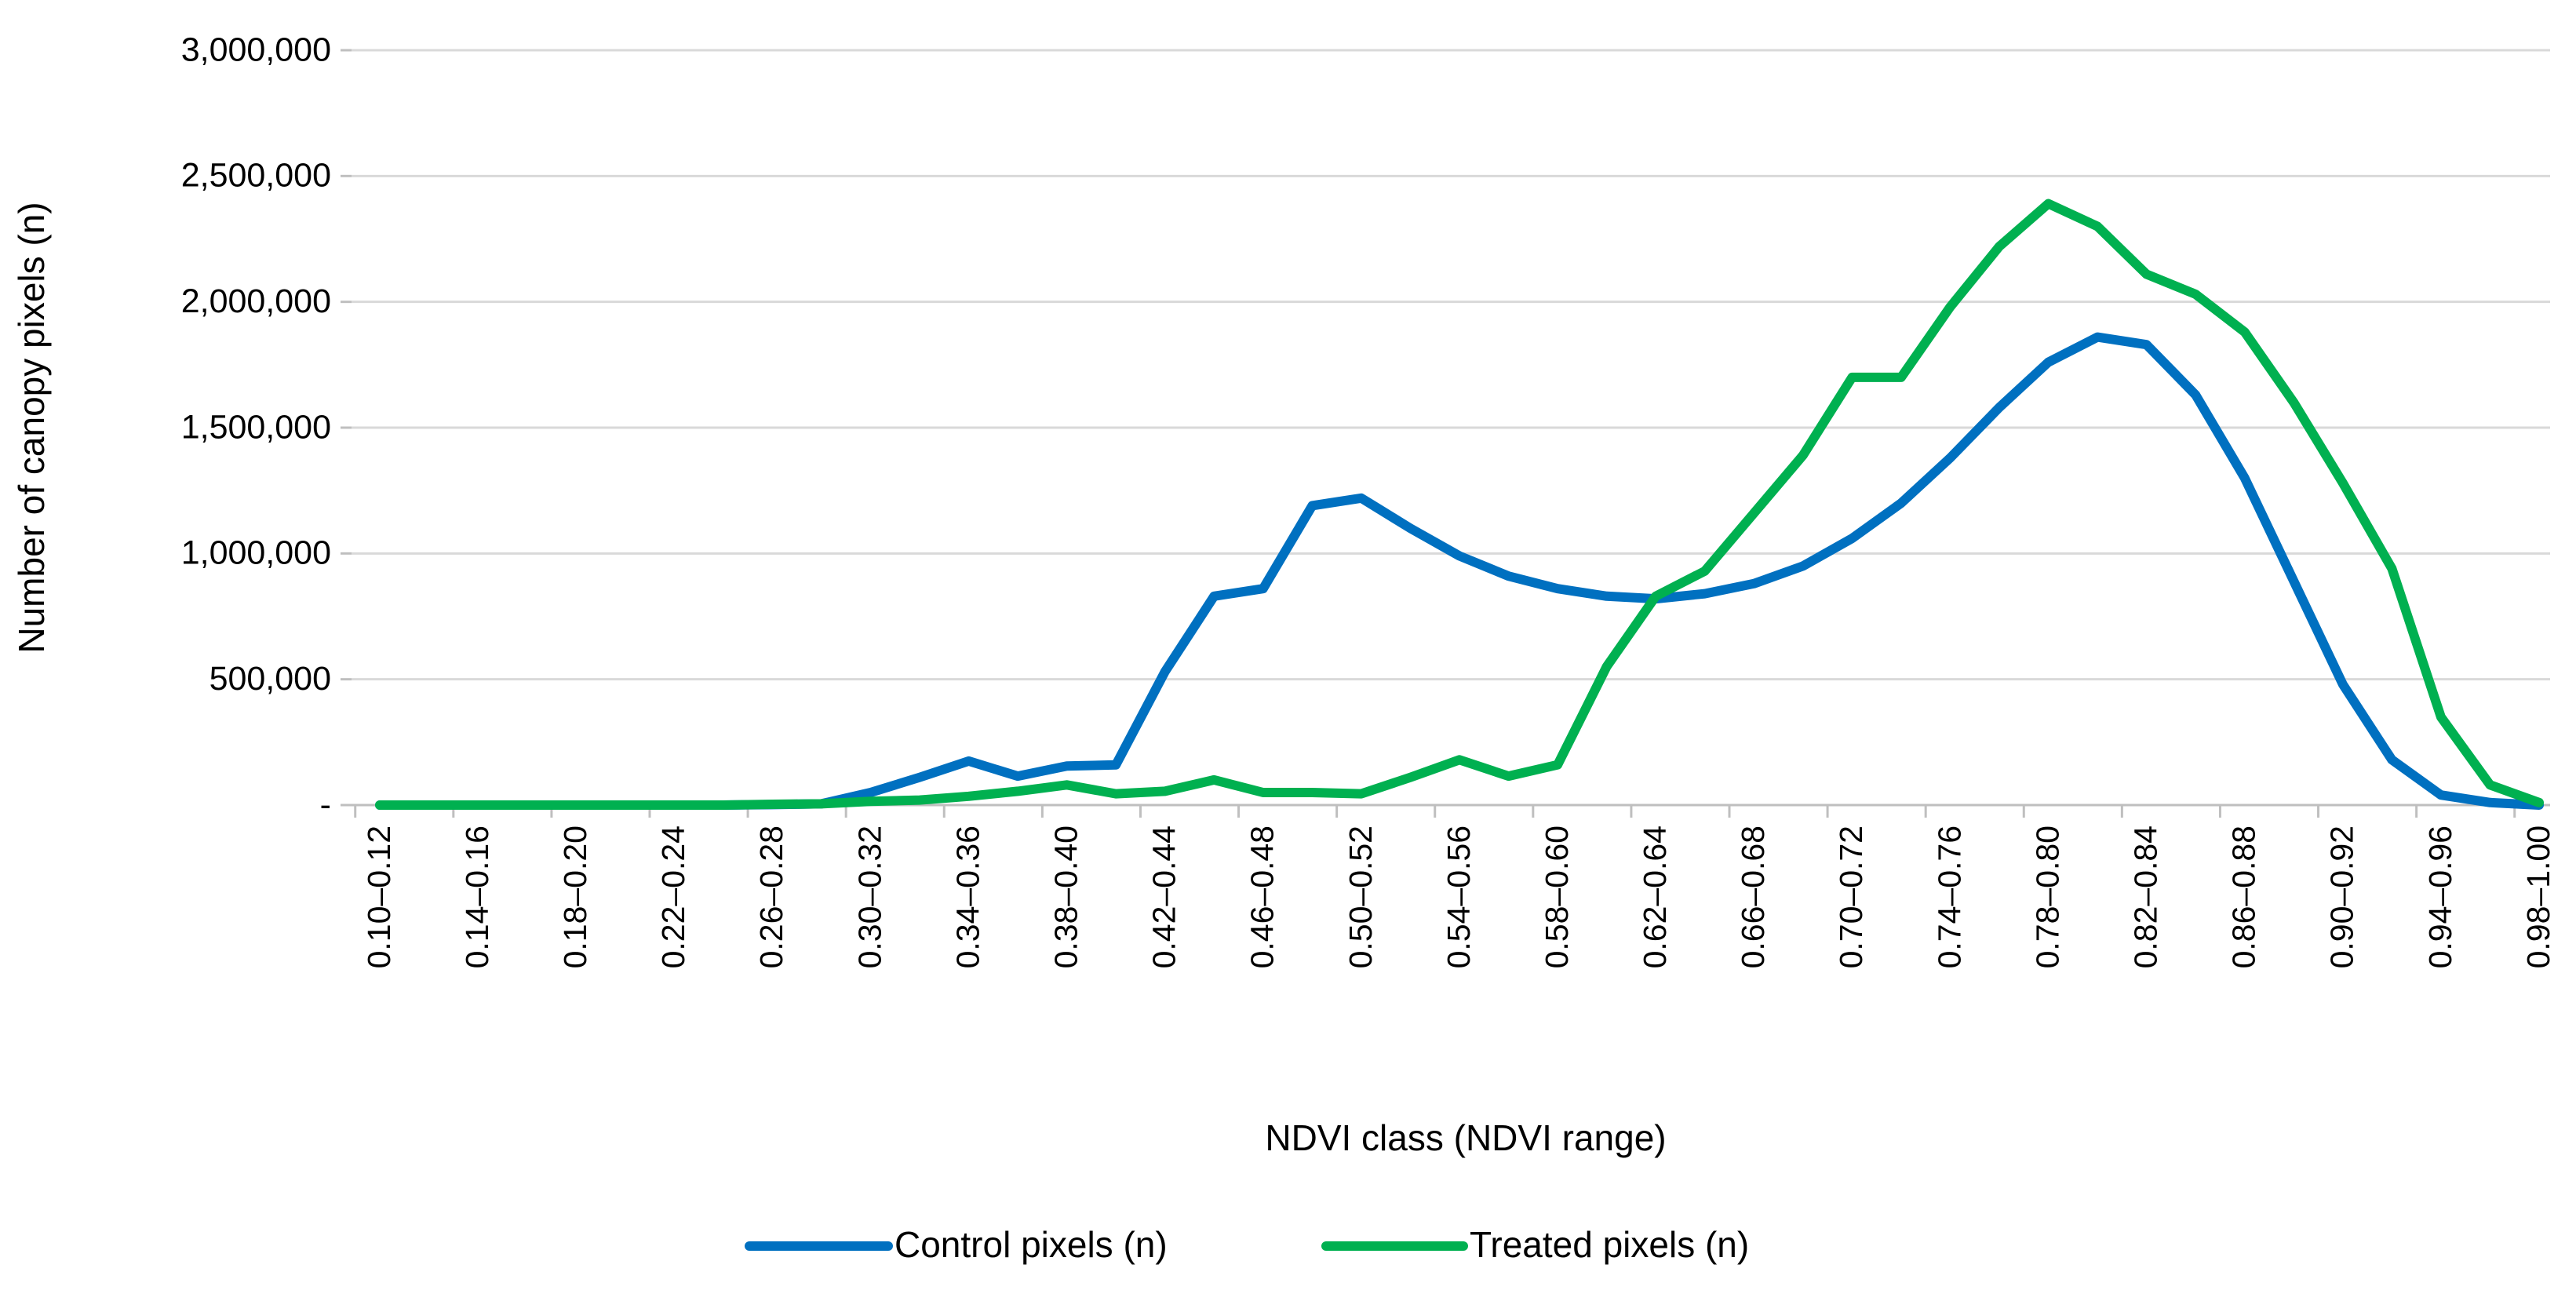 Image resolution: width=2576 pixels, height=1290 pixels. I want to click on x-tick-label: 0.42–0.44, so click(1164, 896).